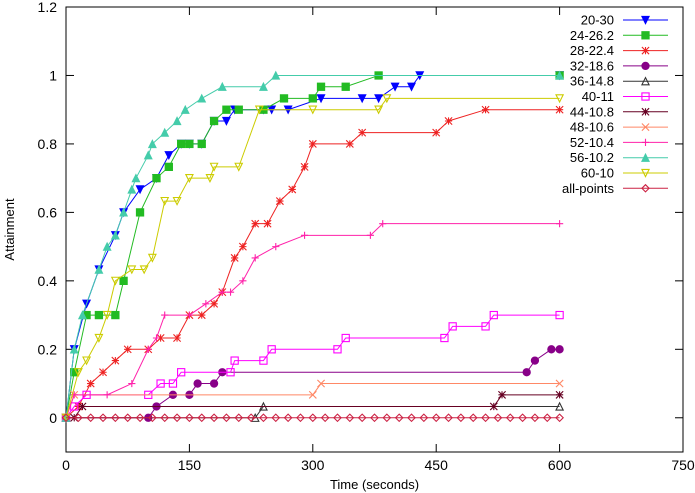 The height and width of the screenshot is (493, 695). What do you see at coordinates (619, 111) in the screenshot?
I see `legend-item: 44-10.8` at bounding box center [619, 111].